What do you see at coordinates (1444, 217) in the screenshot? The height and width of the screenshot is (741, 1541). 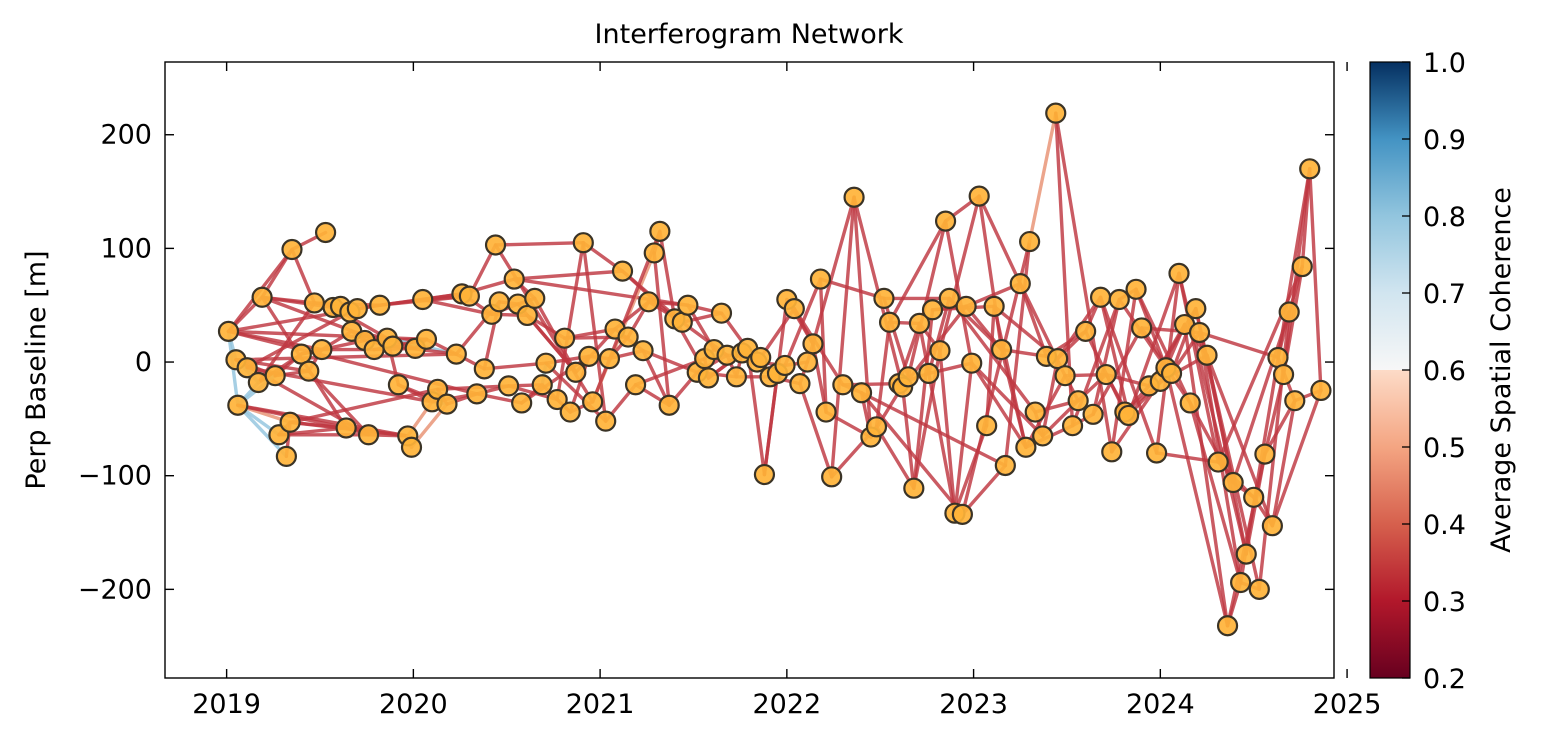 I see `colorbar-tick-label-6: 0.8` at bounding box center [1444, 217].